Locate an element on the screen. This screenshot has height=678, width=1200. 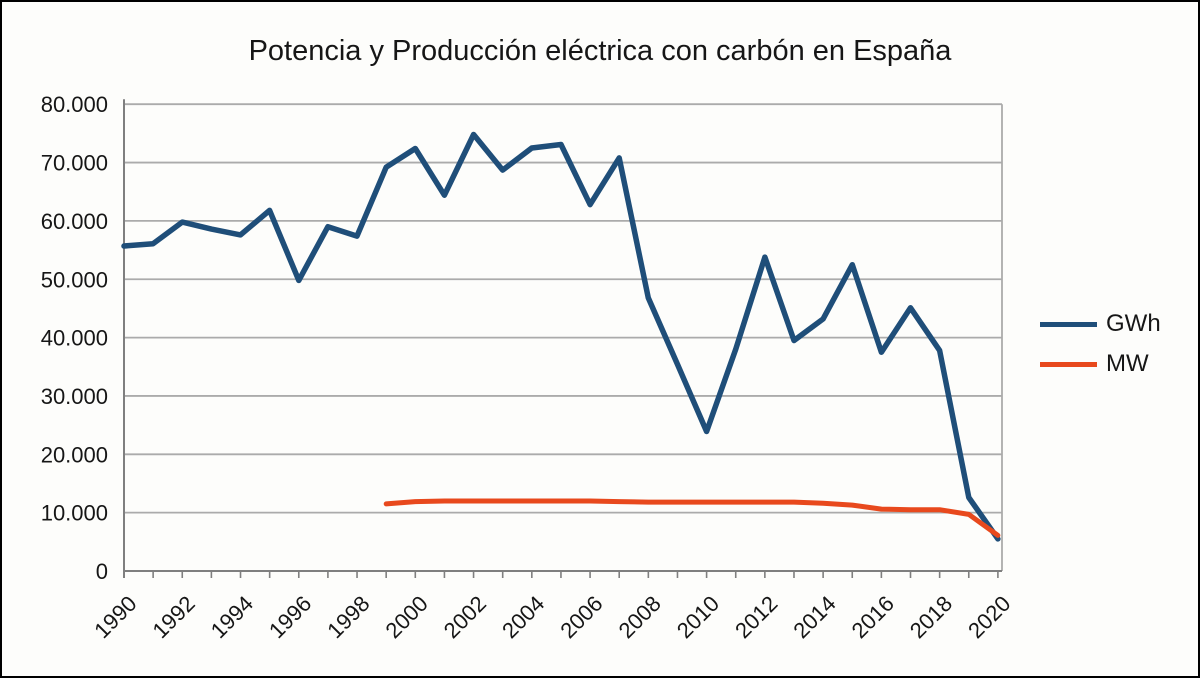
x-axis-label: 1990 is located at coordinates (115, 617).